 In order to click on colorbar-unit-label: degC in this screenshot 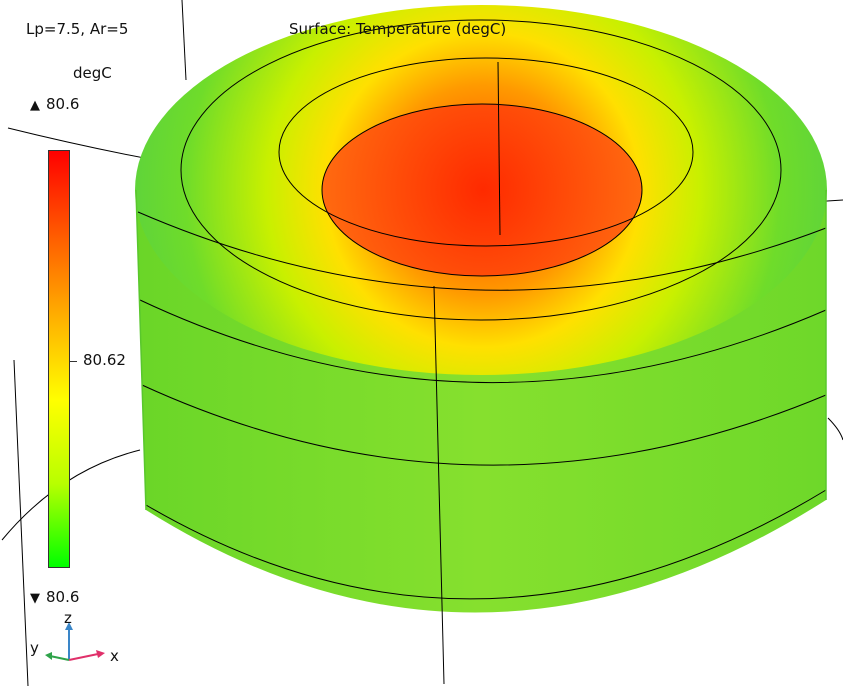, I will do `click(92, 73)`.